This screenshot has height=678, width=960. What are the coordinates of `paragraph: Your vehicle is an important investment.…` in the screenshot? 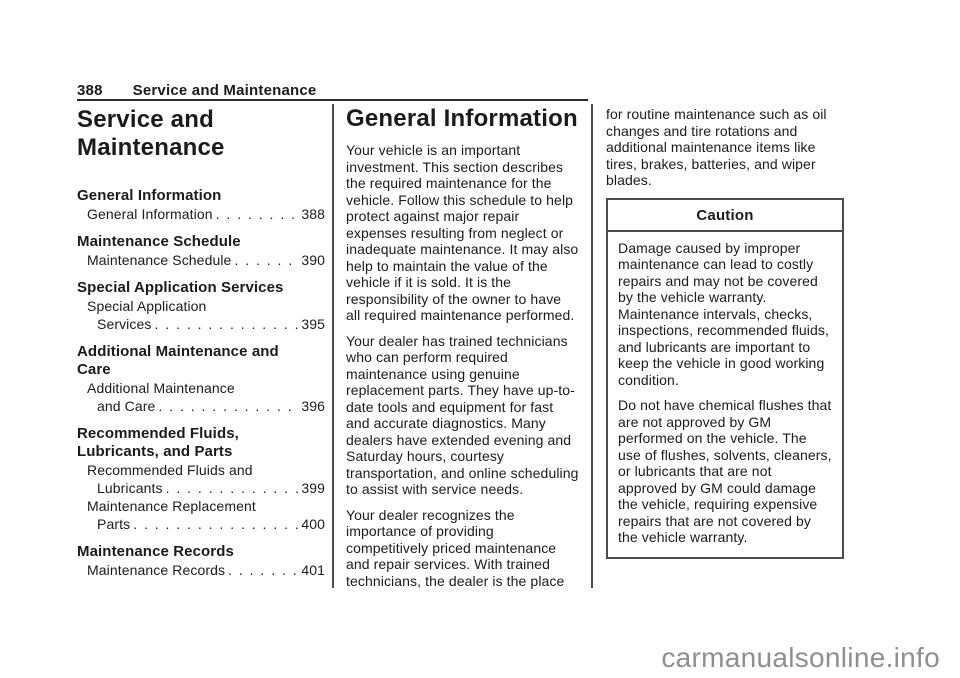 It's located at (462, 232).